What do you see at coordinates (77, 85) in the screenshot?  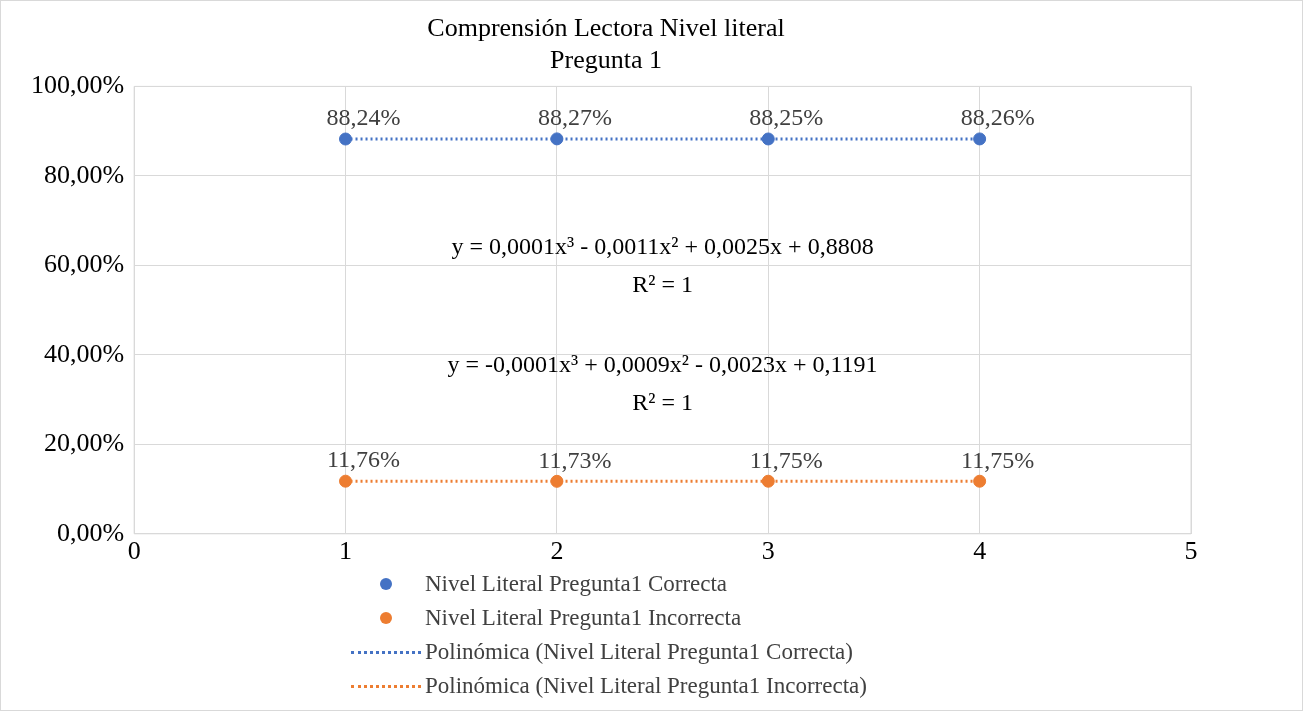 I see `y-tick-label: 100,00%` at bounding box center [77, 85].